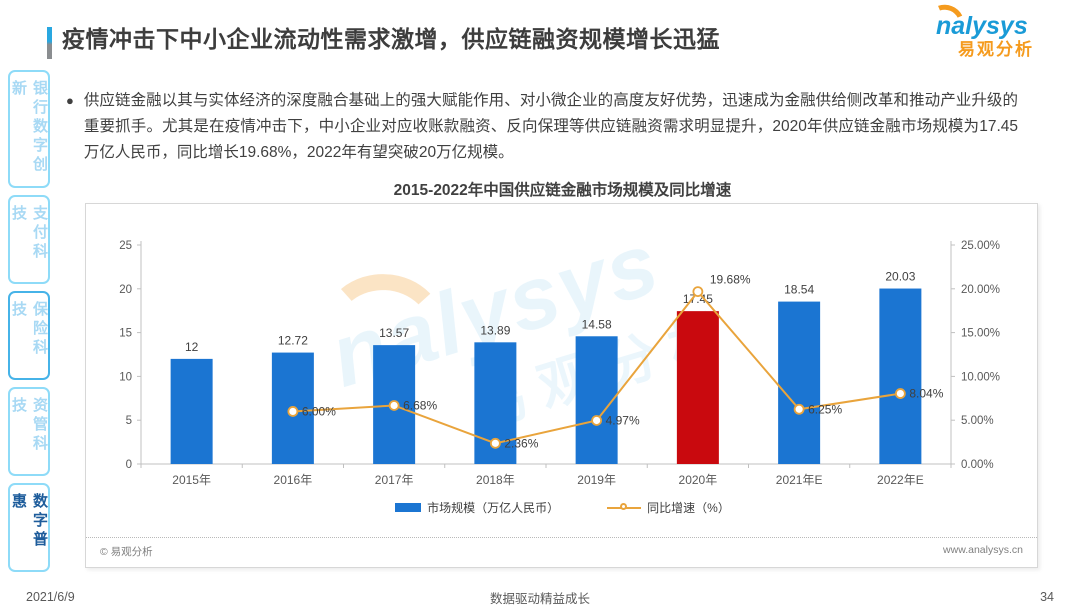 Image resolution: width=1080 pixels, height=608 pixels. What do you see at coordinates (980, 290) in the screenshot?
I see `right-axis-label: 20.00%` at bounding box center [980, 290].